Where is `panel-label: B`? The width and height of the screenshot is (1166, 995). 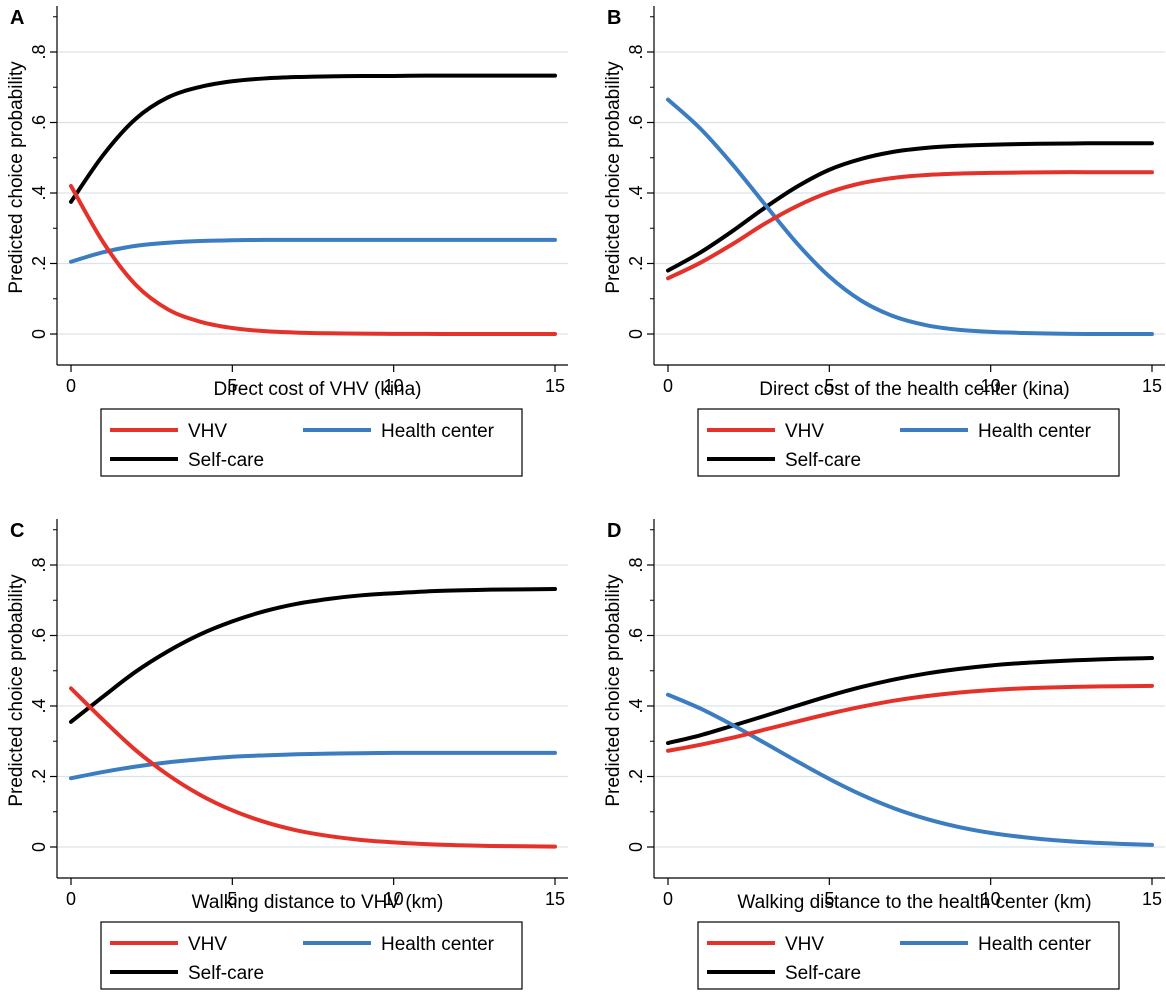 panel-label: B is located at coordinates (614, 18).